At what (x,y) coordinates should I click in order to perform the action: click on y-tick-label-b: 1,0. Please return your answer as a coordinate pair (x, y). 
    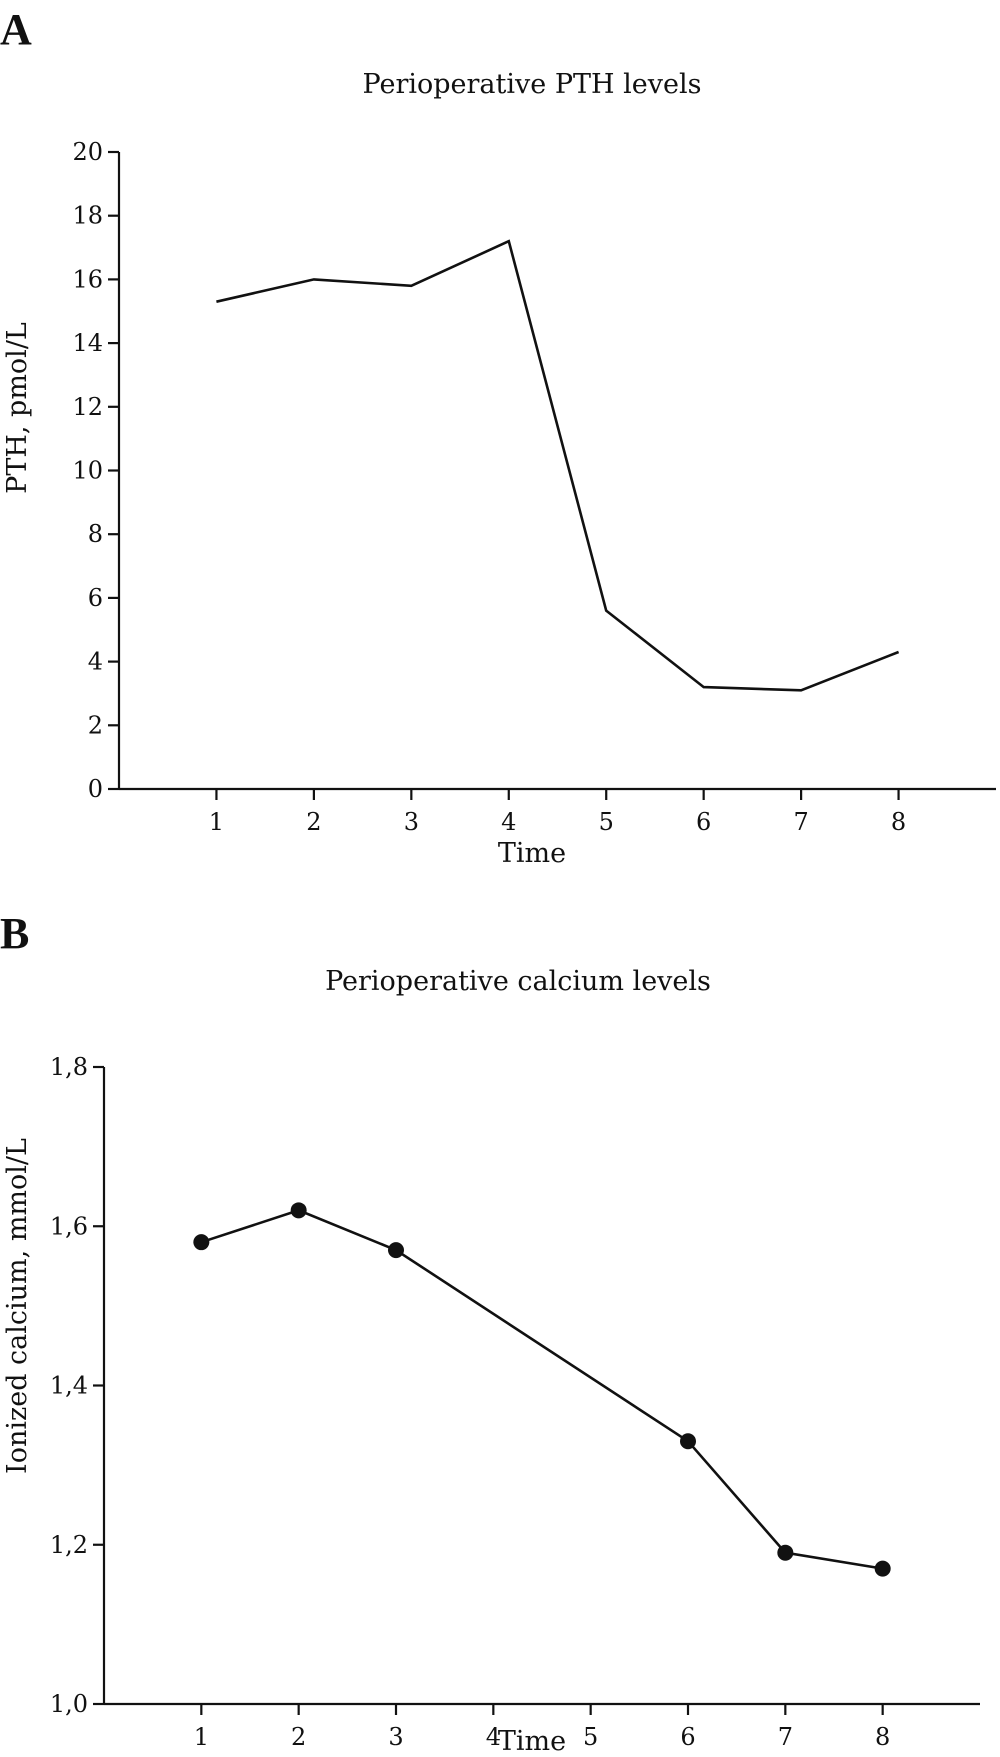
    Looking at the image, I should click on (69, 1704).